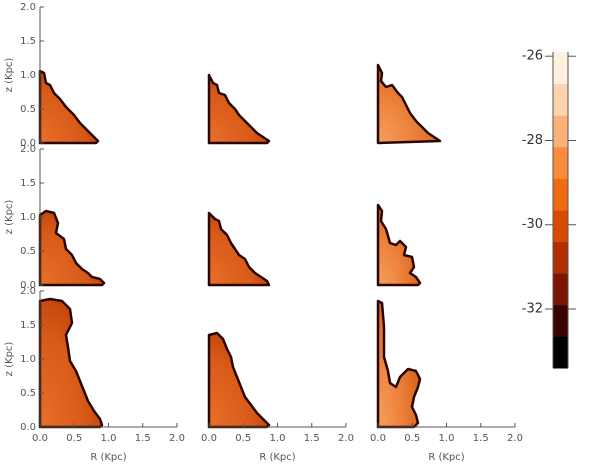 This screenshot has width=600, height=465. Describe the element at coordinates (532, 56) in the screenshot. I see `colorbar-tick-label: -26` at that location.